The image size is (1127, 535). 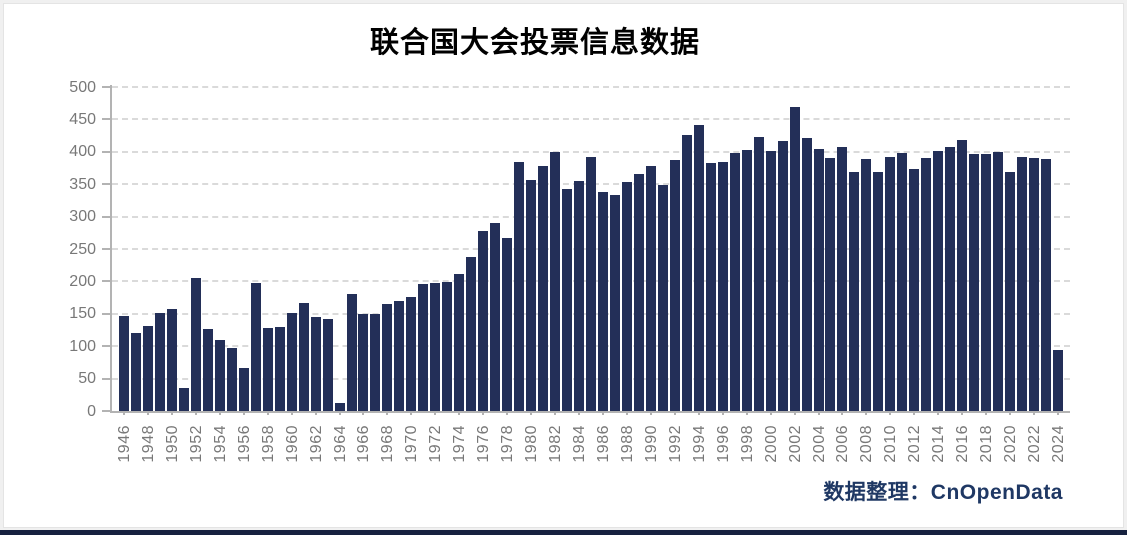 I want to click on x-tick-label-1958: 1958, so click(x=268, y=450).